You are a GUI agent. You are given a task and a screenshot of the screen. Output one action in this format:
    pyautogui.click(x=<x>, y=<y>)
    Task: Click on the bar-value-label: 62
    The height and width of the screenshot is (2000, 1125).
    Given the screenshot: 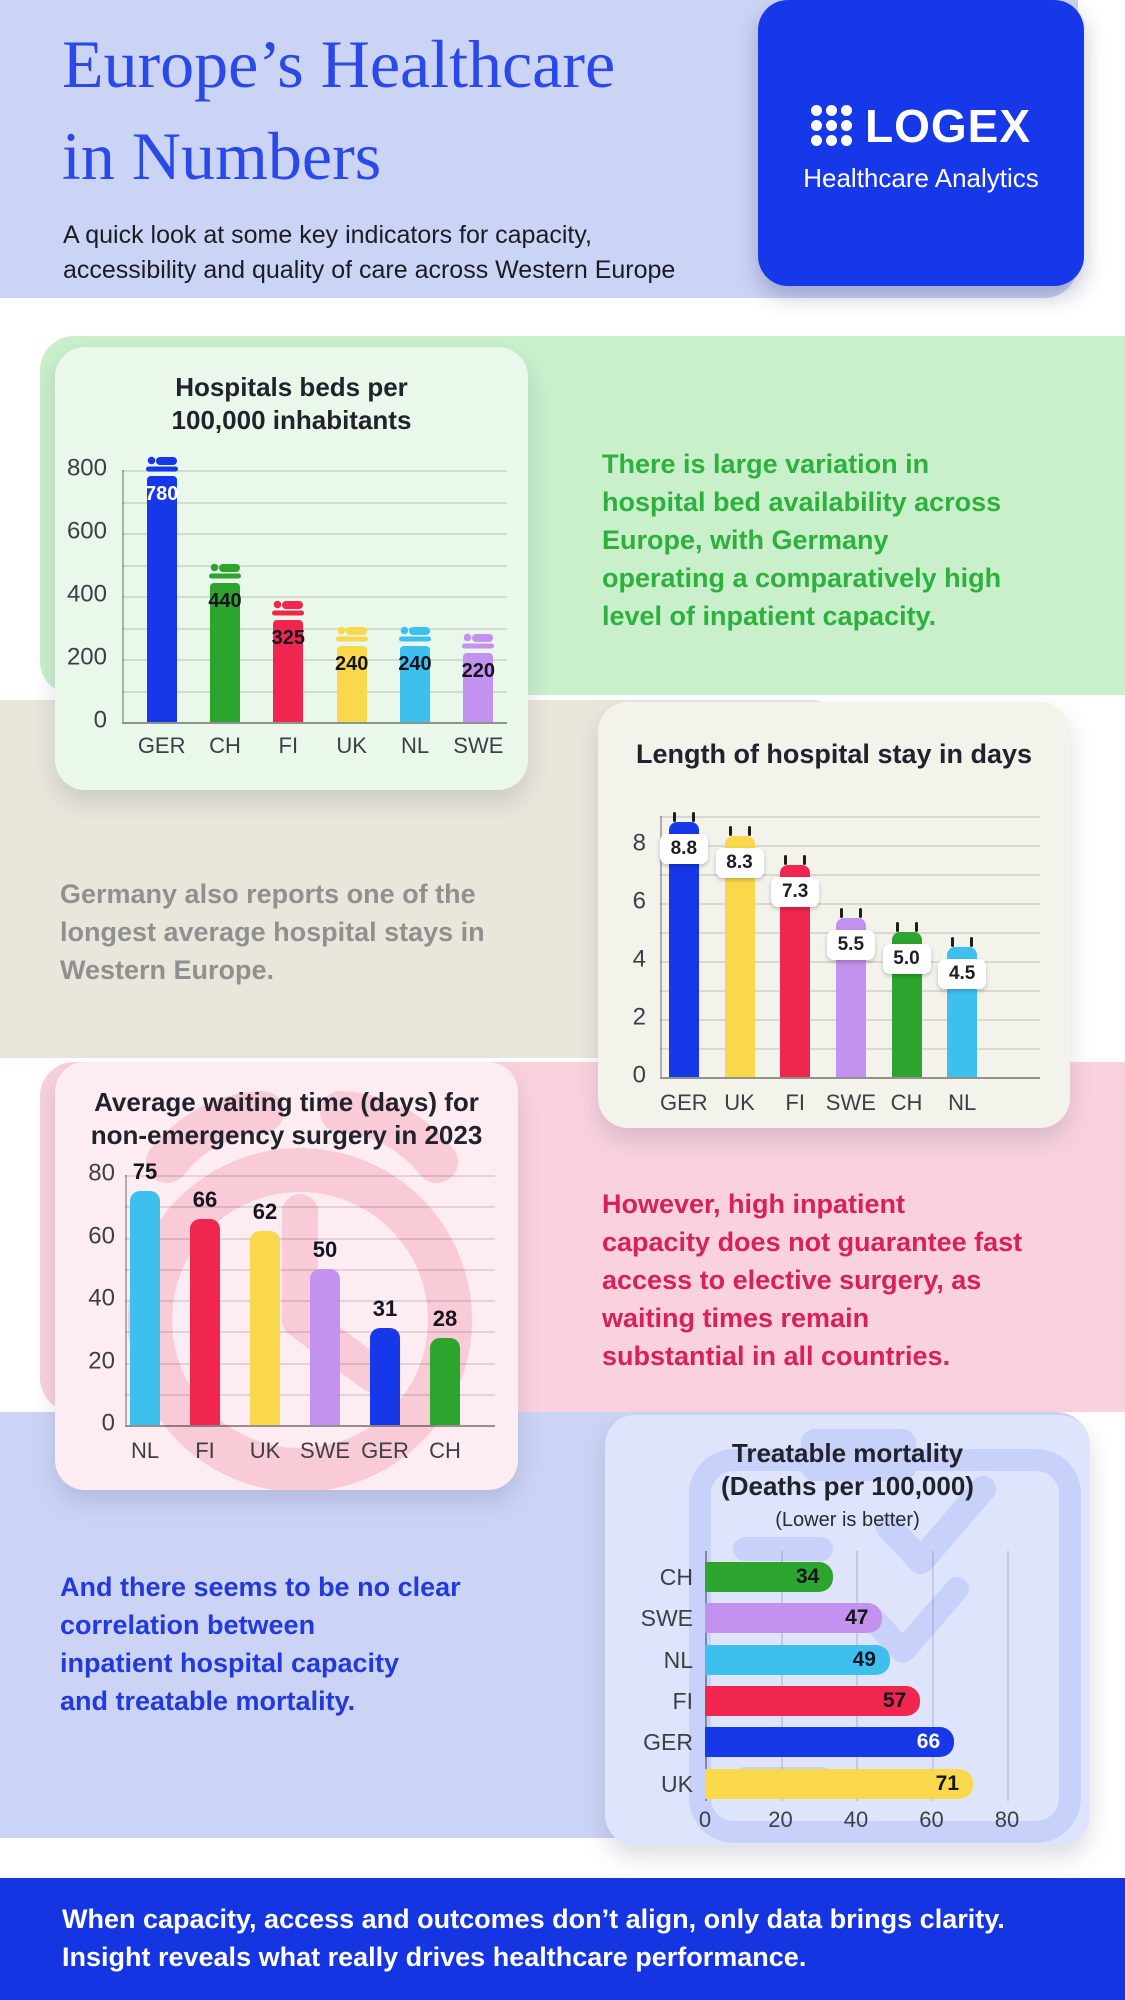 What is the action you would take?
    pyautogui.click(x=265, y=1212)
    